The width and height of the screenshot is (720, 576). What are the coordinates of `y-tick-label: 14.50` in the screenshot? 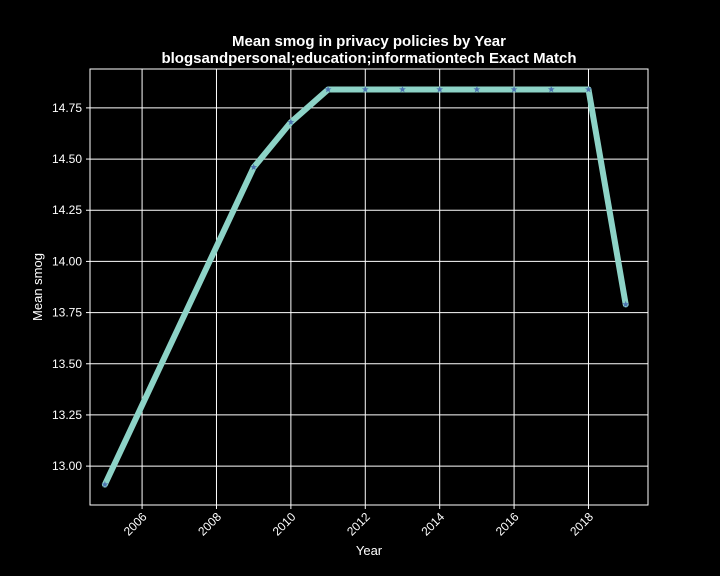 It's located at (67, 159).